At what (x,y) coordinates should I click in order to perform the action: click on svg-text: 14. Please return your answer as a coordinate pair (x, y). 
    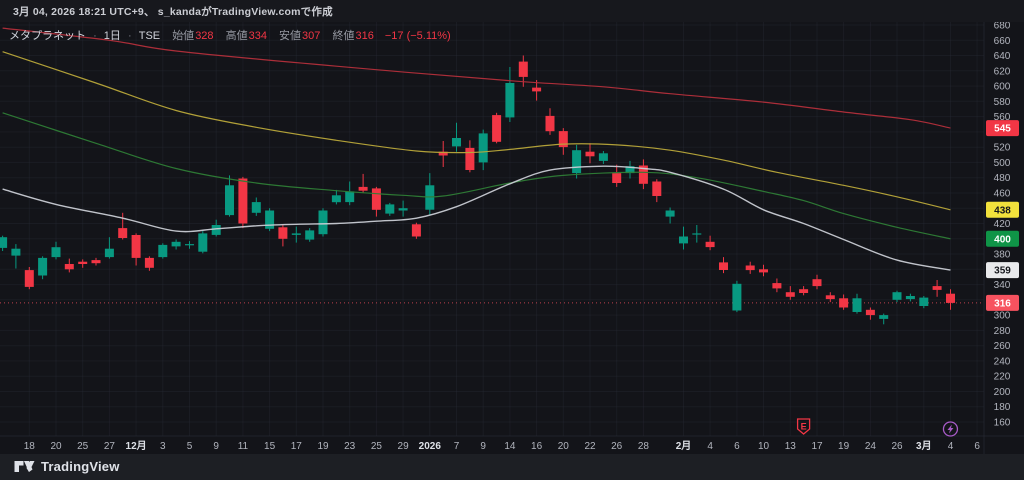
    Looking at the image, I should click on (510, 446).